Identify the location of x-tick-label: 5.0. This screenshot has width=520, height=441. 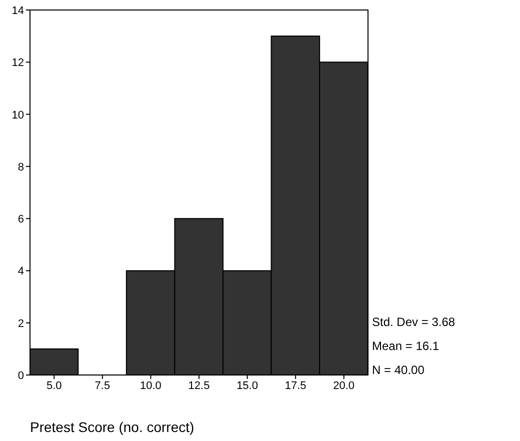
(54, 386).